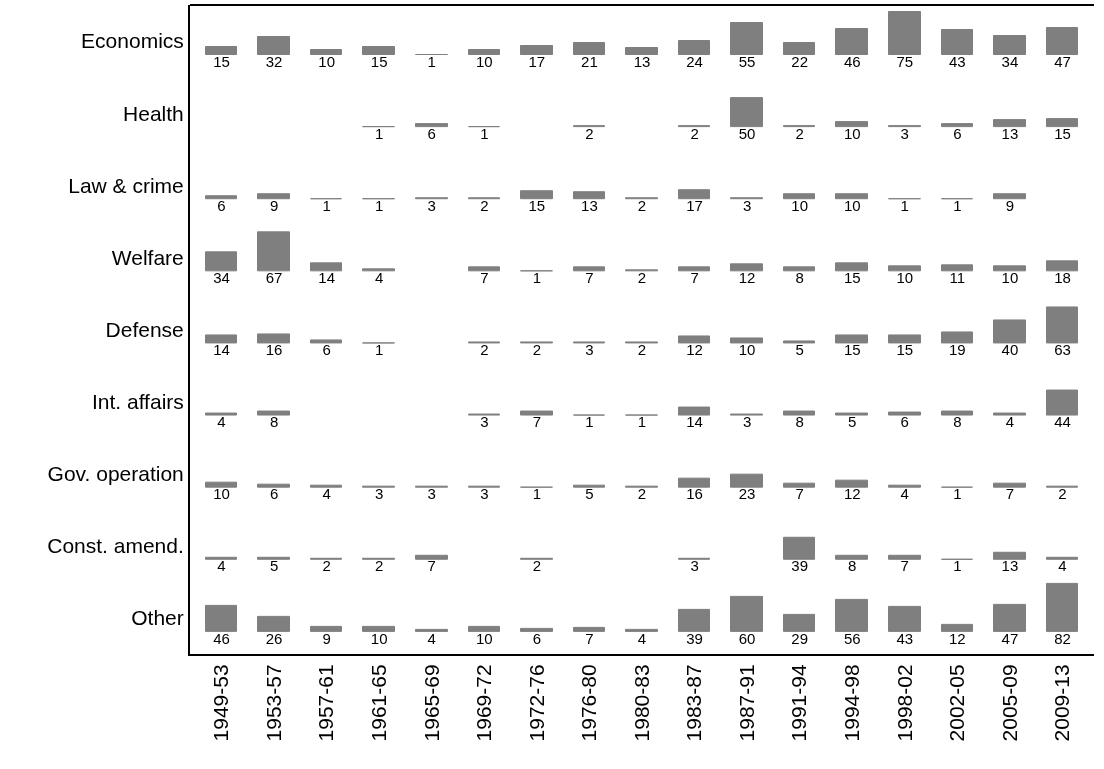 This screenshot has height=769, width=1104. I want to click on x-tick-label: 1961-65, so click(379, 703).